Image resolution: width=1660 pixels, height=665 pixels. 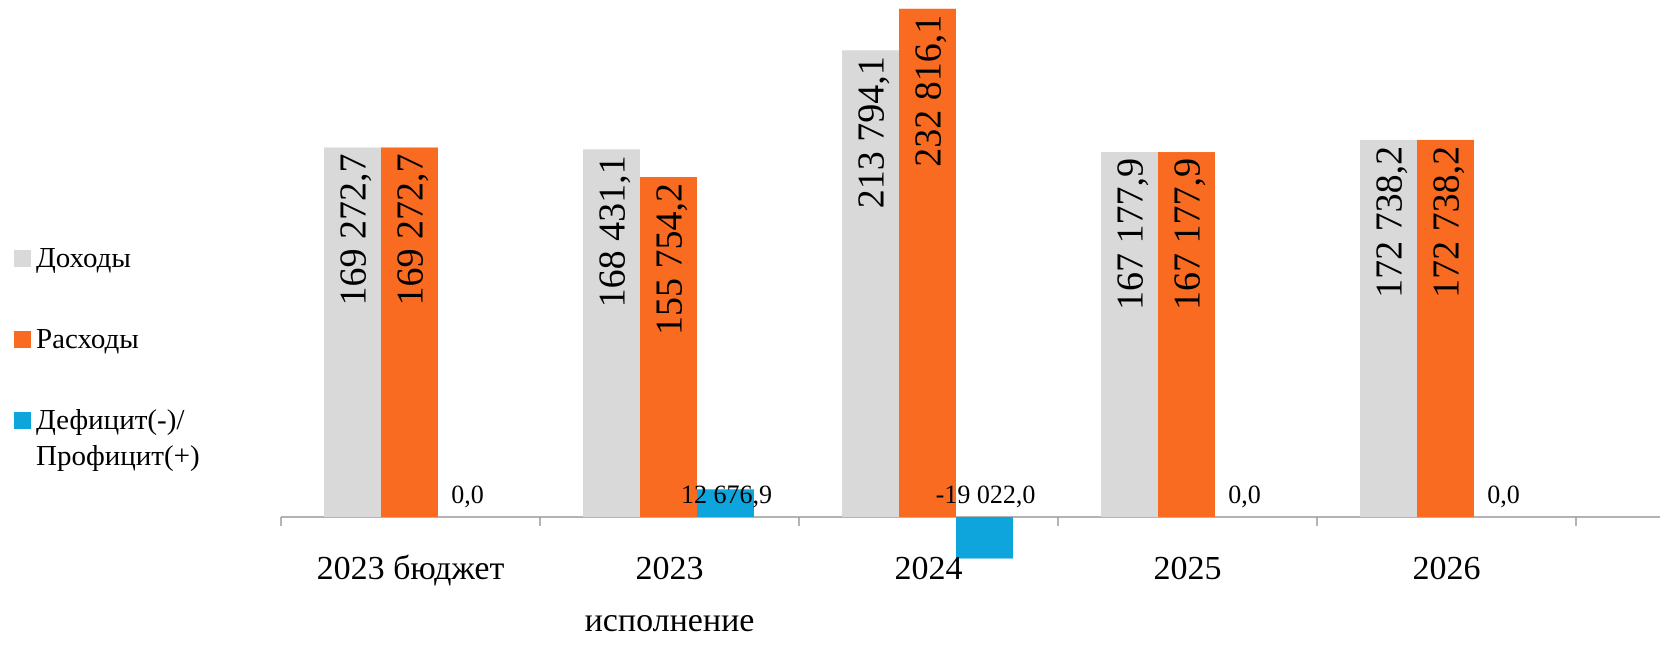 I want to click on data-label: 232 816,1, so click(x=929, y=91).